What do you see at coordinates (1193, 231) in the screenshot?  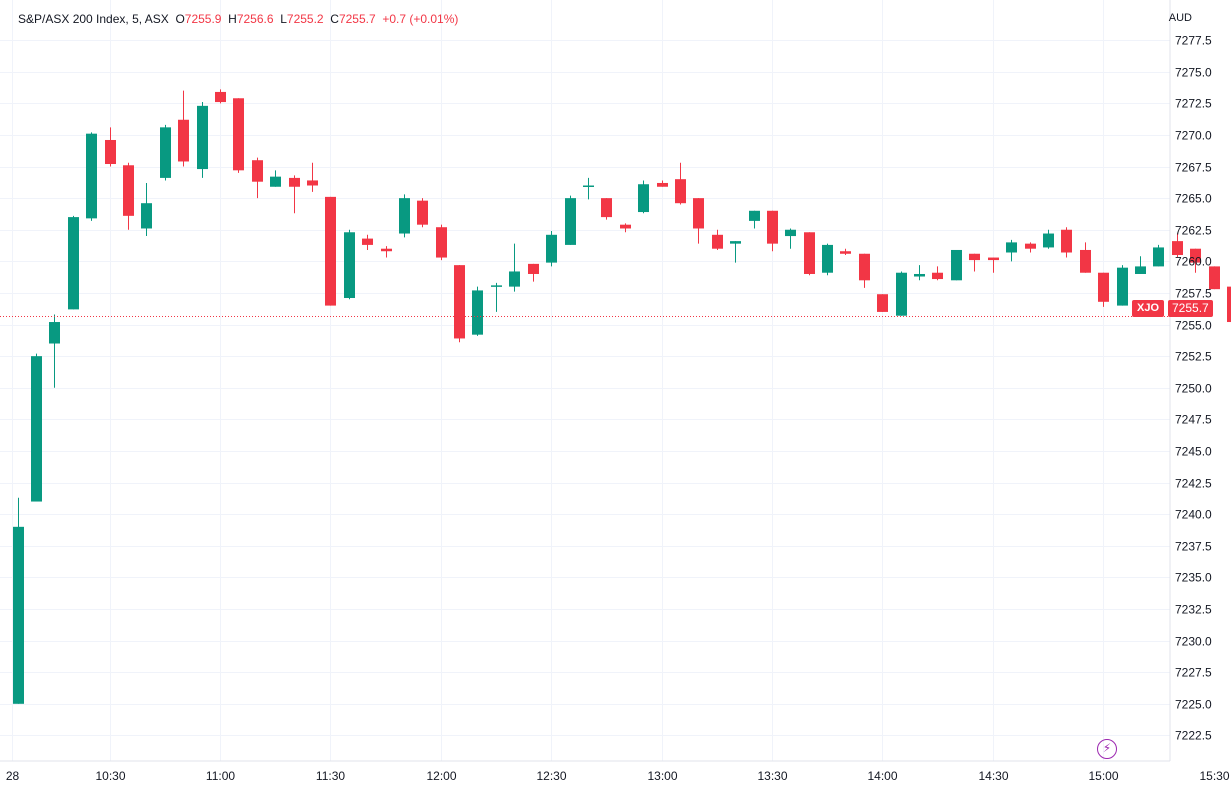 I see `y-tick-label: 7262.5` at bounding box center [1193, 231].